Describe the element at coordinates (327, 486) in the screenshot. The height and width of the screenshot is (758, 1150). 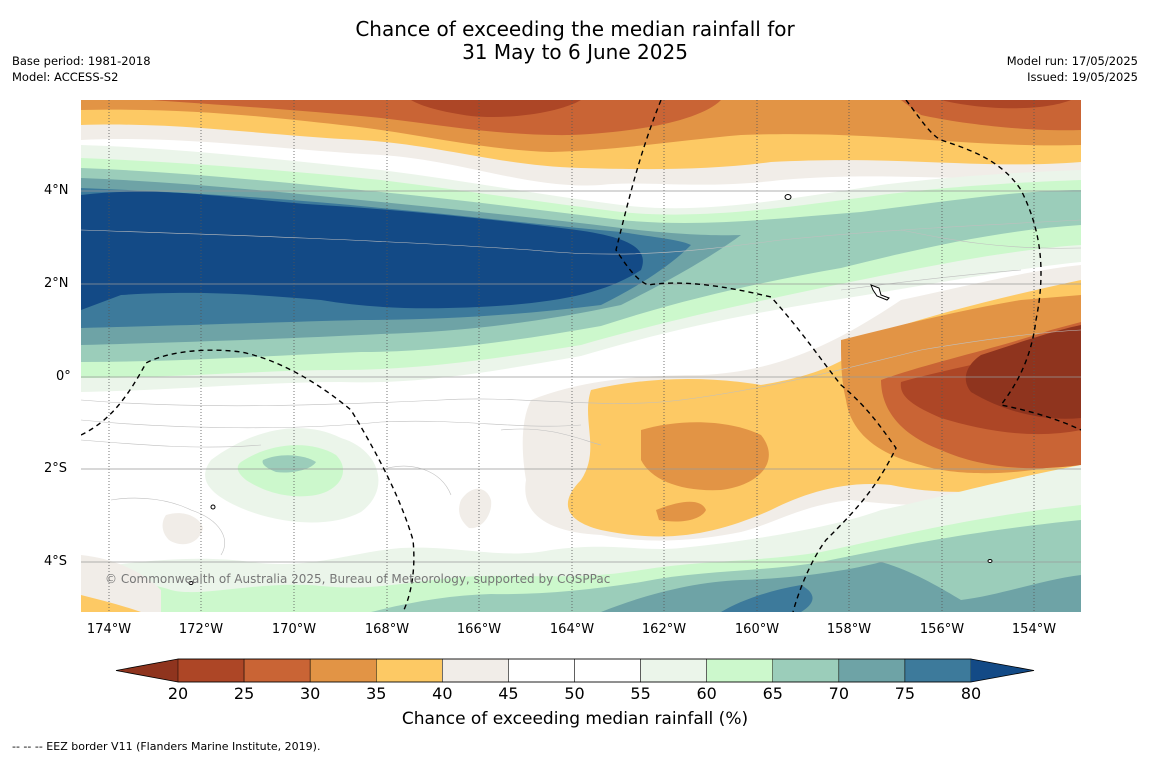
I see `southwest-wet-blob` at that location.